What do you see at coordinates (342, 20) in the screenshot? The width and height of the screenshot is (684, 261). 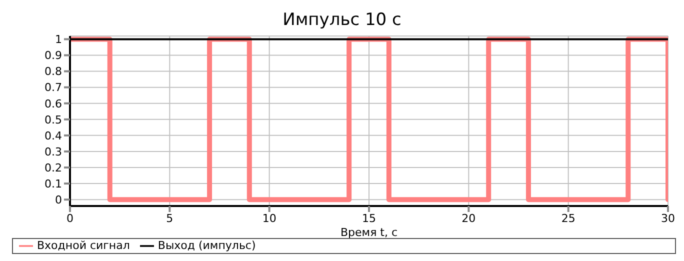 I see `chart-title: Импульс 10 с` at bounding box center [342, 20].